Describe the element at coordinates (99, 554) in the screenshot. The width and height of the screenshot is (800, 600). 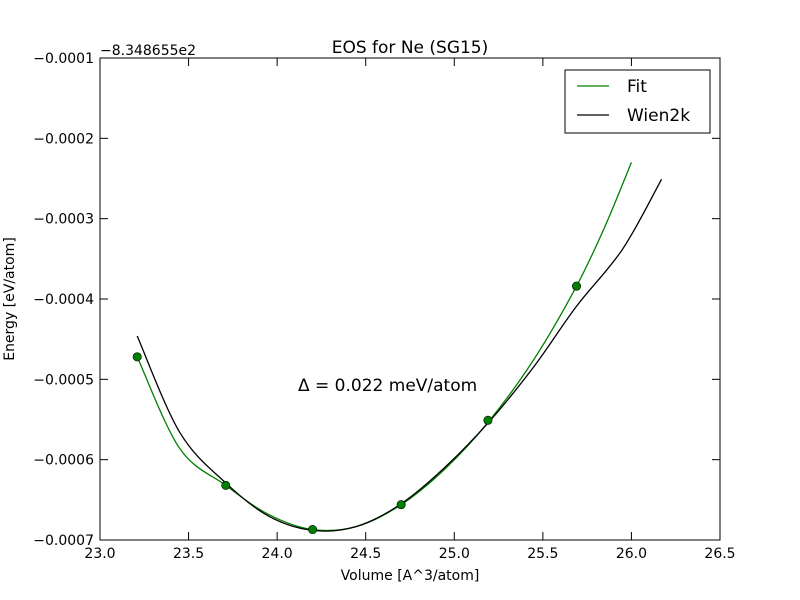
I see `x-tick-label: 23.0` at that location.